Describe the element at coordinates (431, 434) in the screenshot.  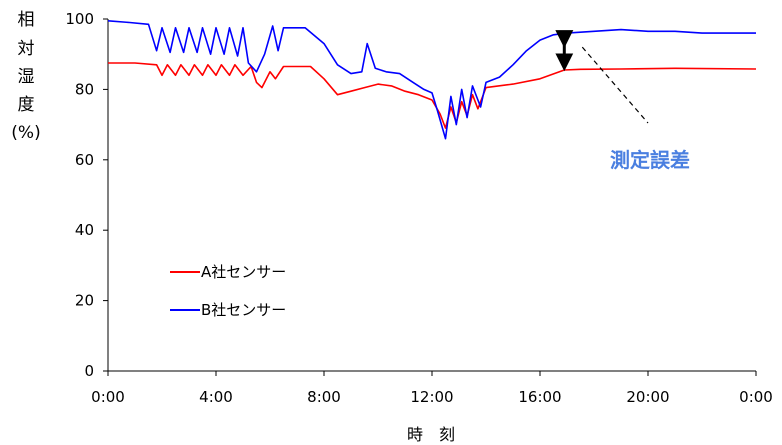
I see `x-axis-label: 時 刻` at that location.